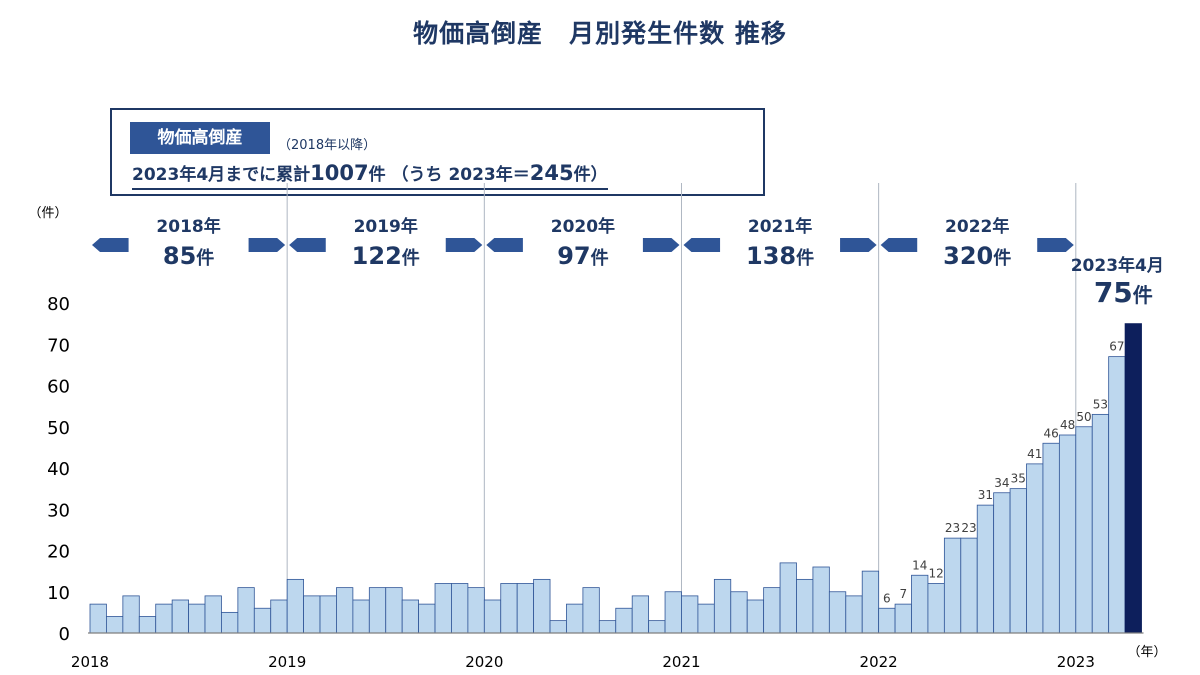 The width and height of the screenshot is (1200, 675). Describe the element at coordinates (287, 662) in the screenshot. I see `x-year-label: 2019` at that location.